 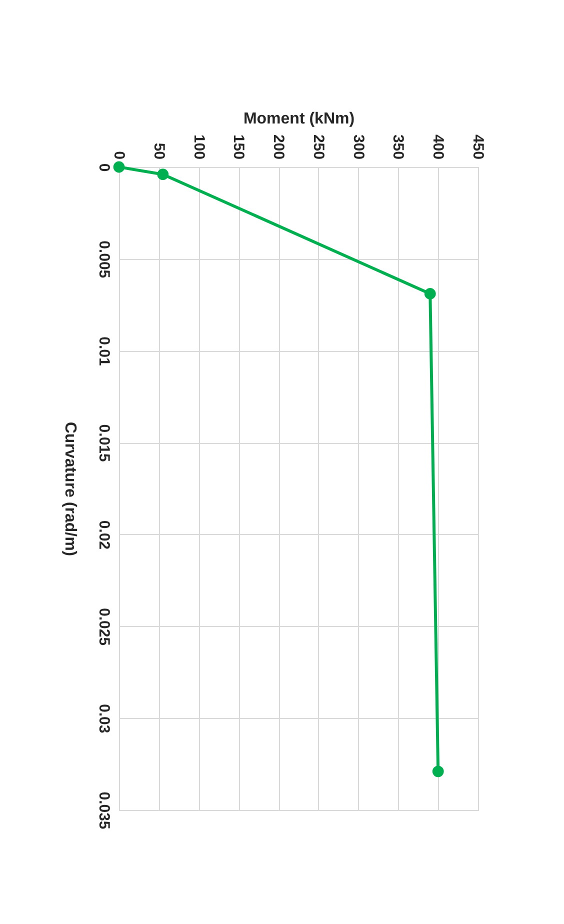 I want to click on x-tick-label: 250, so click(x=318, y=147).